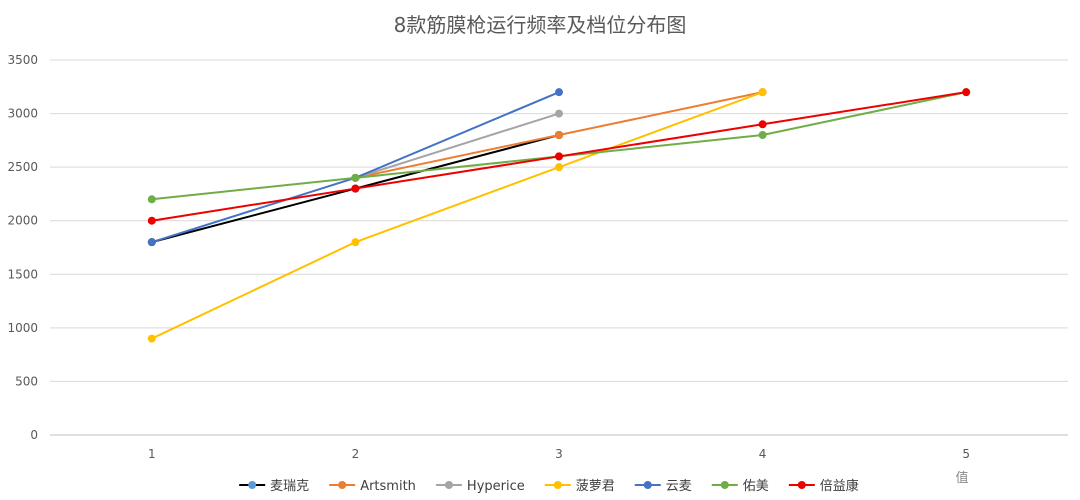  What do you see at coordinates (22, 221) in the screenshot?
I see `y-tick-label: 2000` at bounding box center [22, 221].